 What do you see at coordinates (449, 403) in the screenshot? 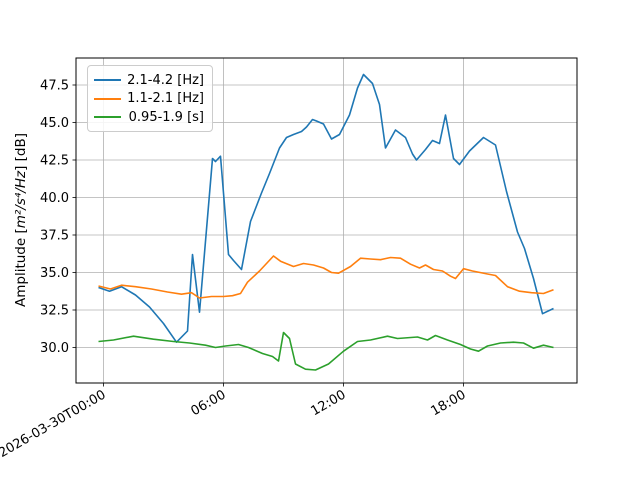
I see `x-tick-label: 18:00` at bounding box center [449, 403].